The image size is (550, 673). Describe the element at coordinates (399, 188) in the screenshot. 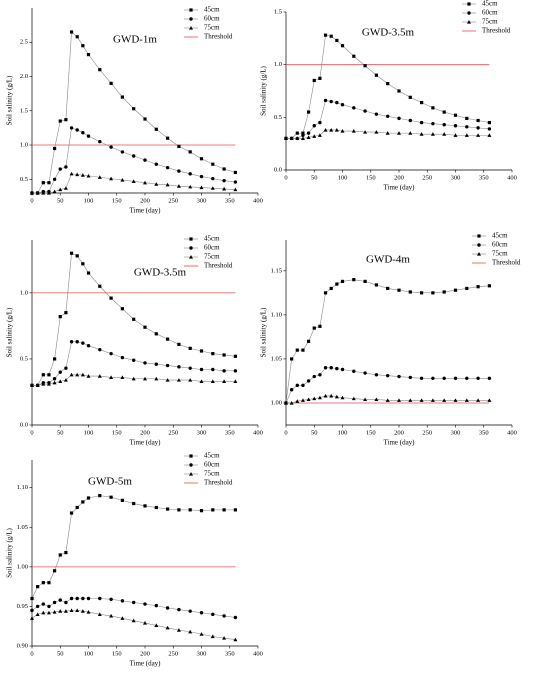

I see `x-axis-label: Time (day)` at that location.